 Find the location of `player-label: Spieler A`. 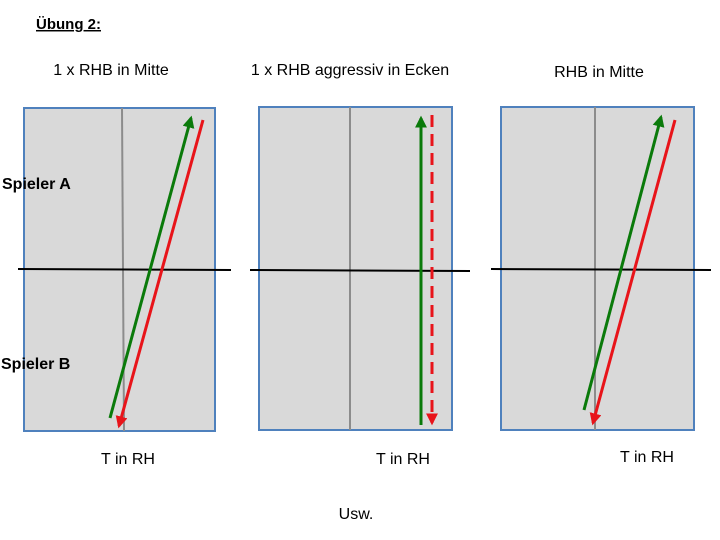

player-label: Spieler A is located at coordinates (36, 184).